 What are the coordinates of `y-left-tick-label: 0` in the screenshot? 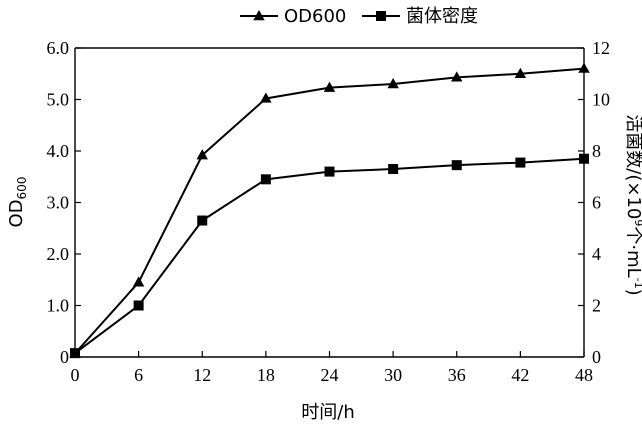 It's located at (64, 357).